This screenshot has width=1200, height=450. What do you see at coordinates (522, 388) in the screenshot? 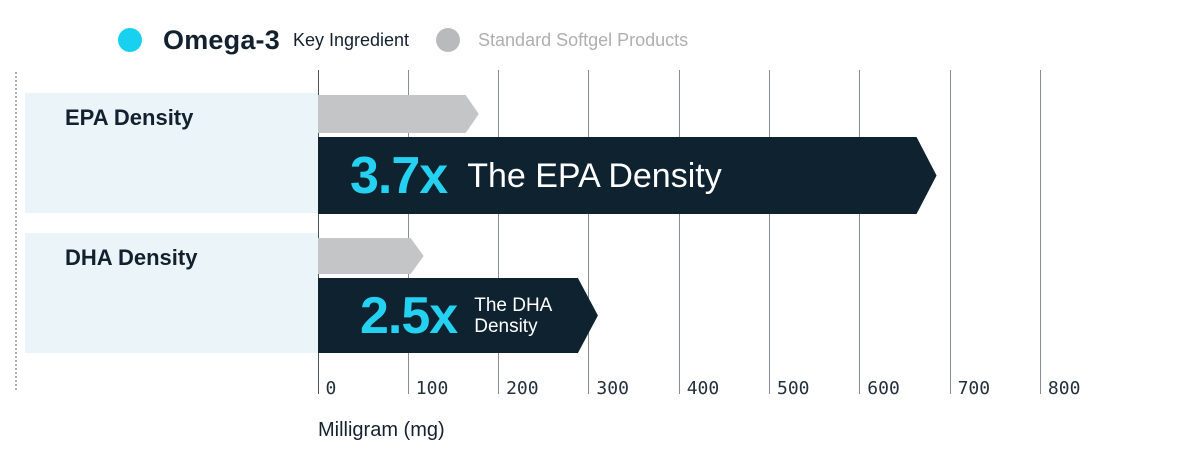
I see `x-tick-200: 200` at bounding box center [522, 388].